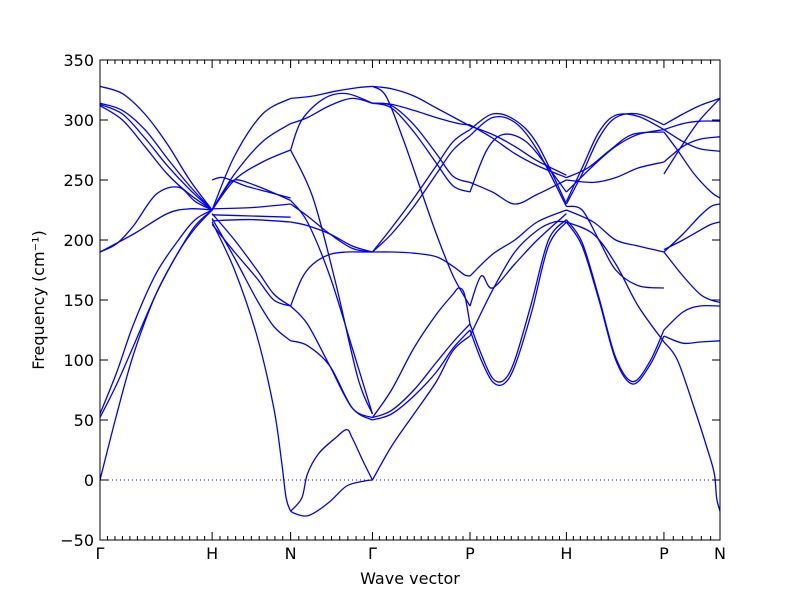 The height and width of the screenshot is (600, 800). I want to click on y-tick-label: 200, so click(78, 240).